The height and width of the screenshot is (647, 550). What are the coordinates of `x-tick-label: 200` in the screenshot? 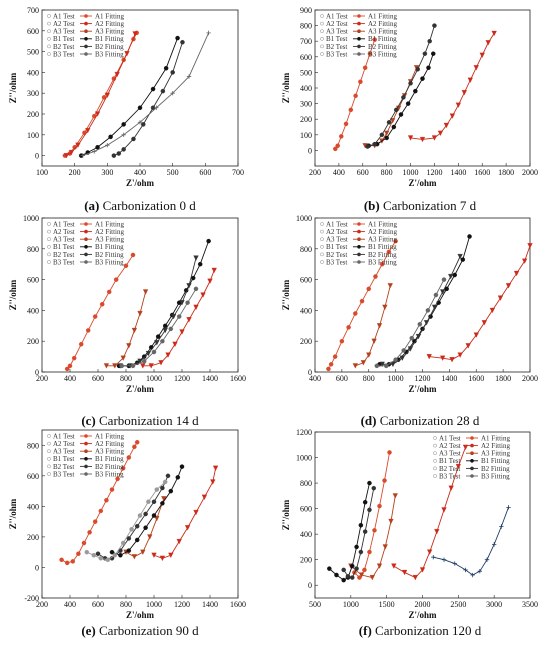 It's located at (75, 172).